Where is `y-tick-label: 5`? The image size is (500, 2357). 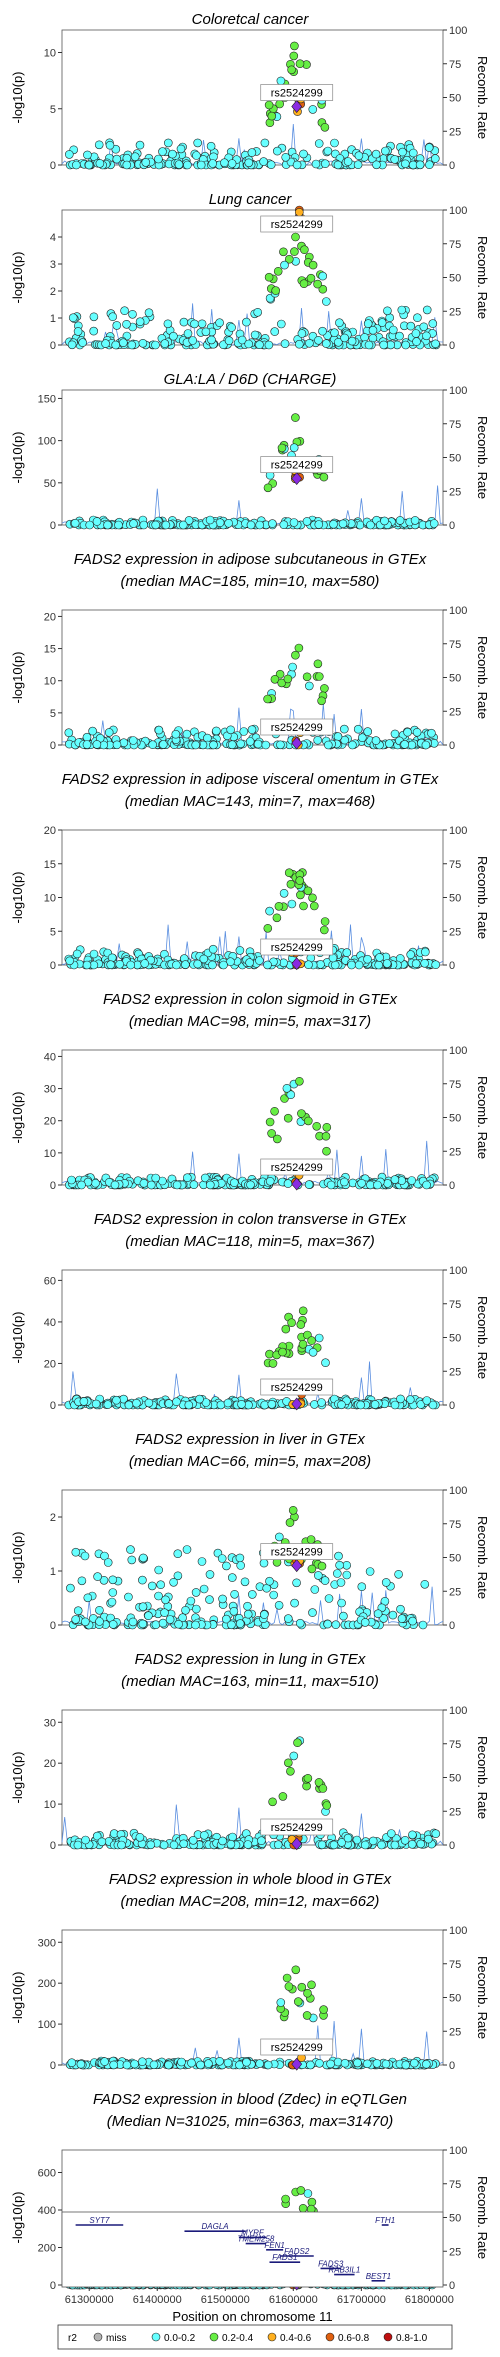
y-tick-label: 5 is located at coordinates (53, 110).